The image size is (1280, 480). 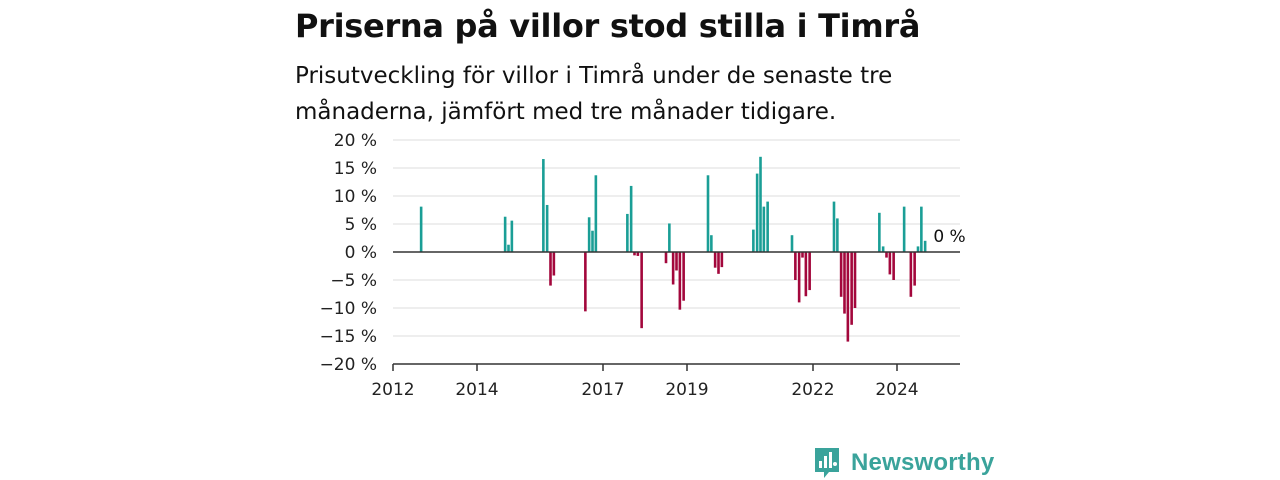 I want to click on newsworthy-logo-icon, so click(x=827, y=463).